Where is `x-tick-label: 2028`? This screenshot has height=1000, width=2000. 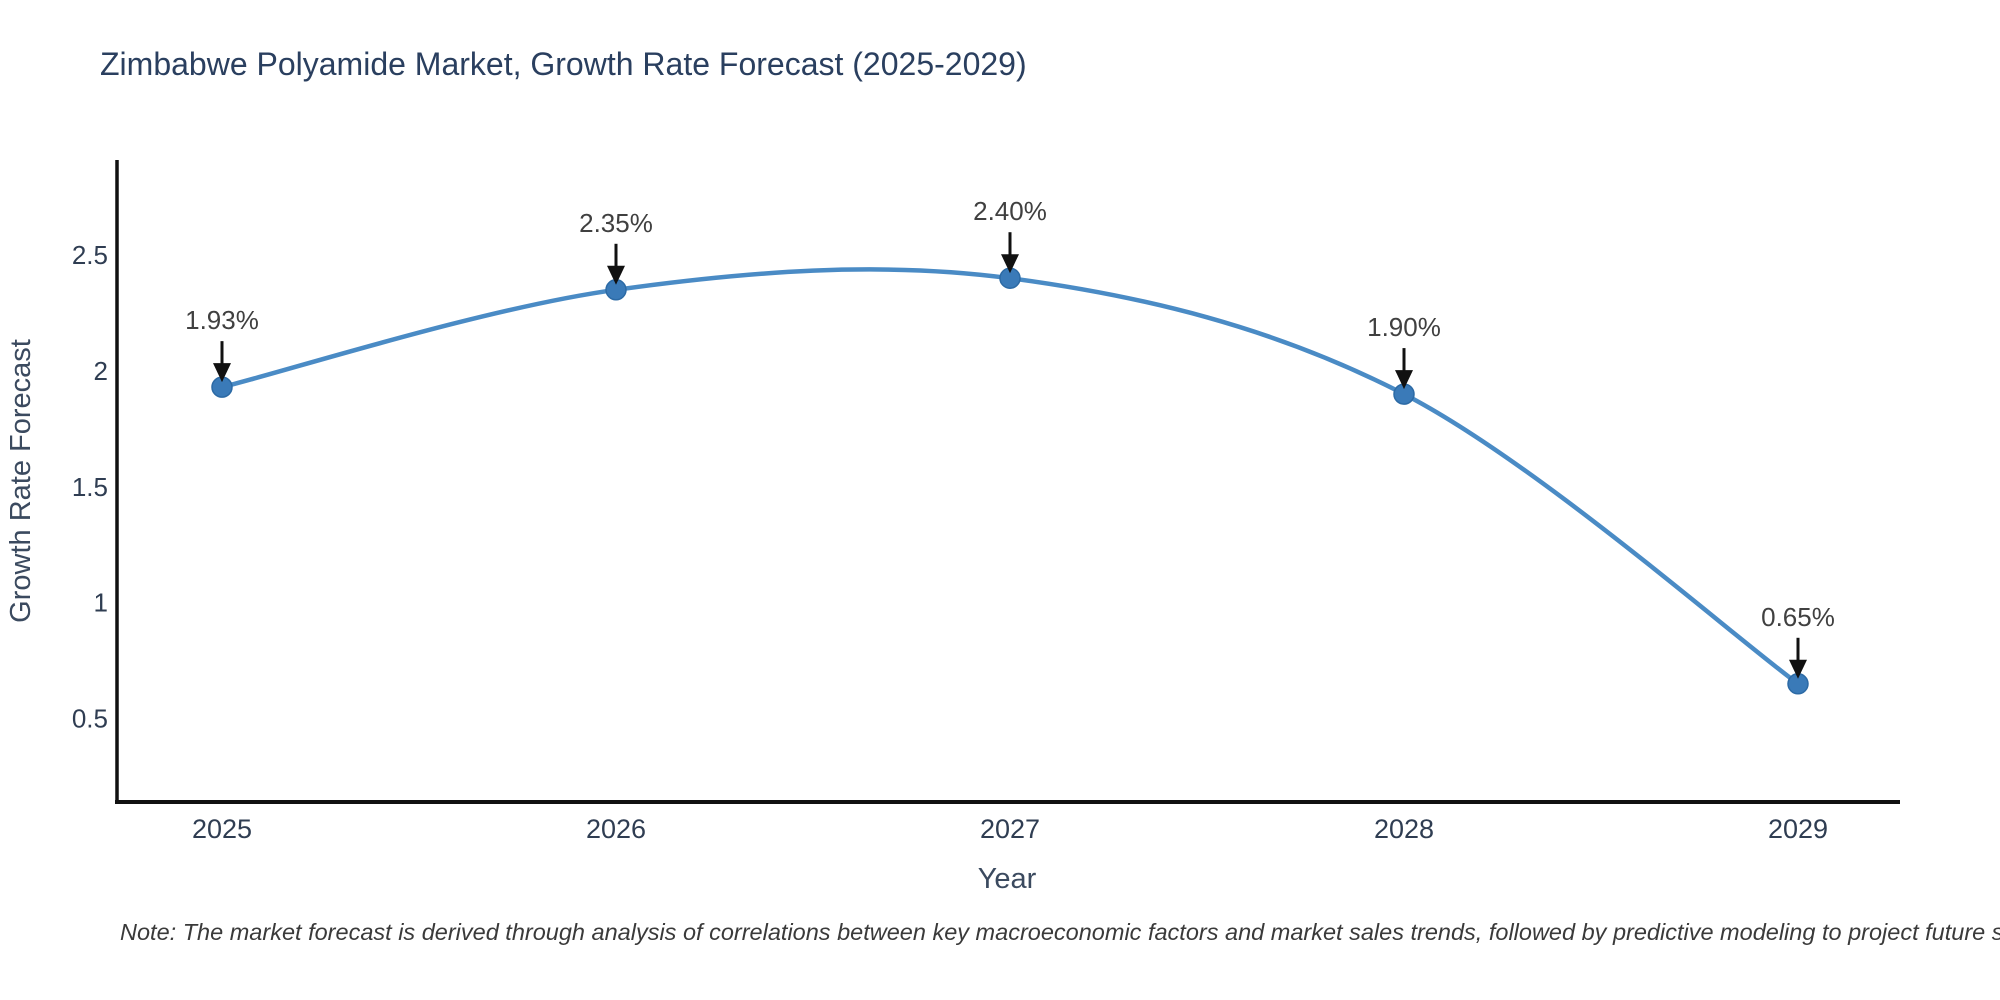 x-tick-label: 2028 is located at coordinates (1404, 829).